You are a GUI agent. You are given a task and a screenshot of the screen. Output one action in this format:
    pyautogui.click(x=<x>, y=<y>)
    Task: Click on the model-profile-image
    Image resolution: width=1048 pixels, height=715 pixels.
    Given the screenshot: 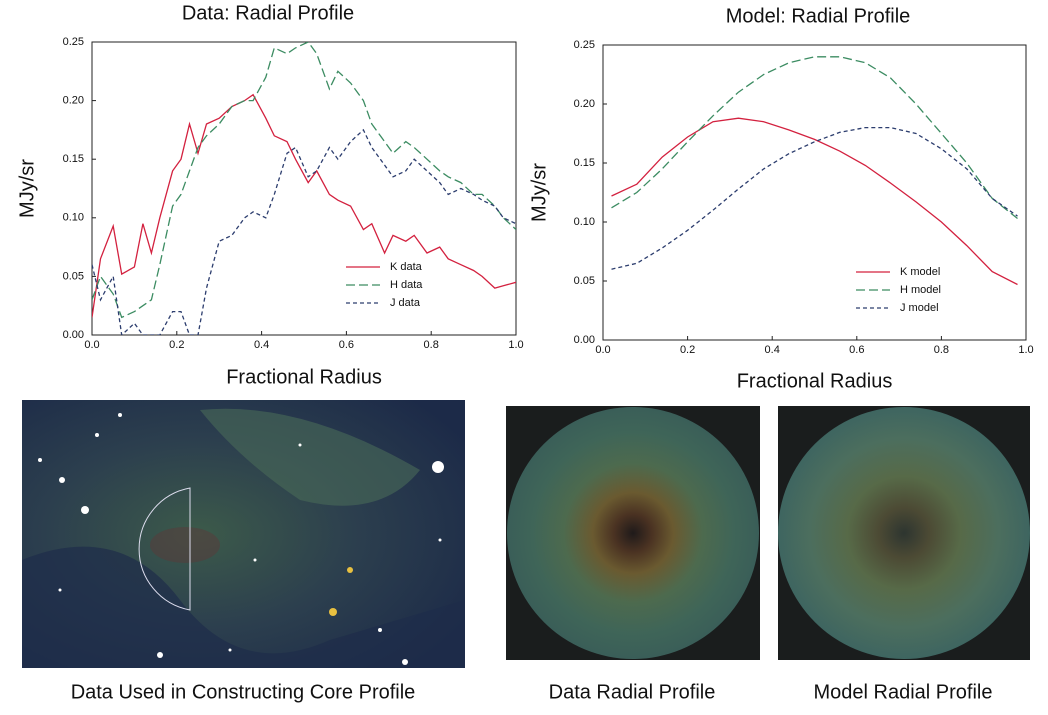 What is the action you would take?
    pyautogui.click(x=904, y=533)
    